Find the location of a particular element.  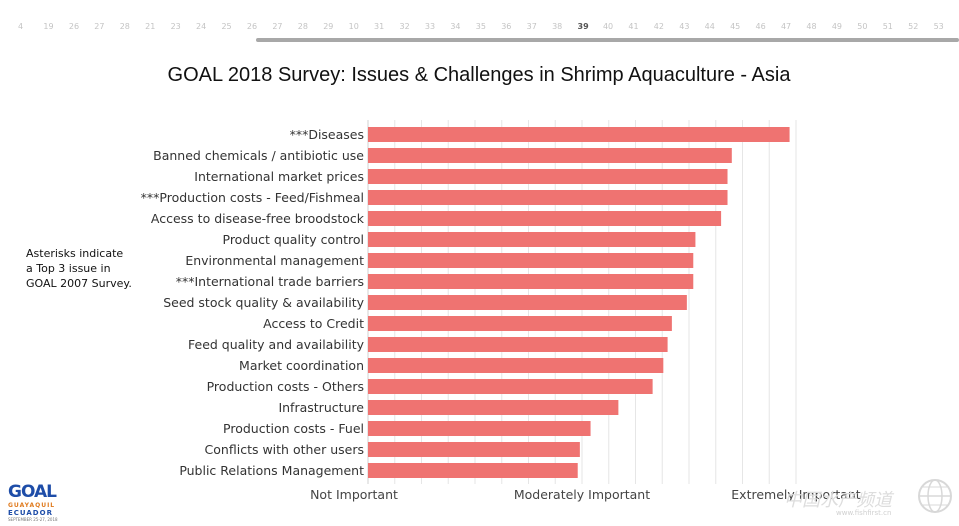

logo-text: GOAL is located at coordinates (32, 492).